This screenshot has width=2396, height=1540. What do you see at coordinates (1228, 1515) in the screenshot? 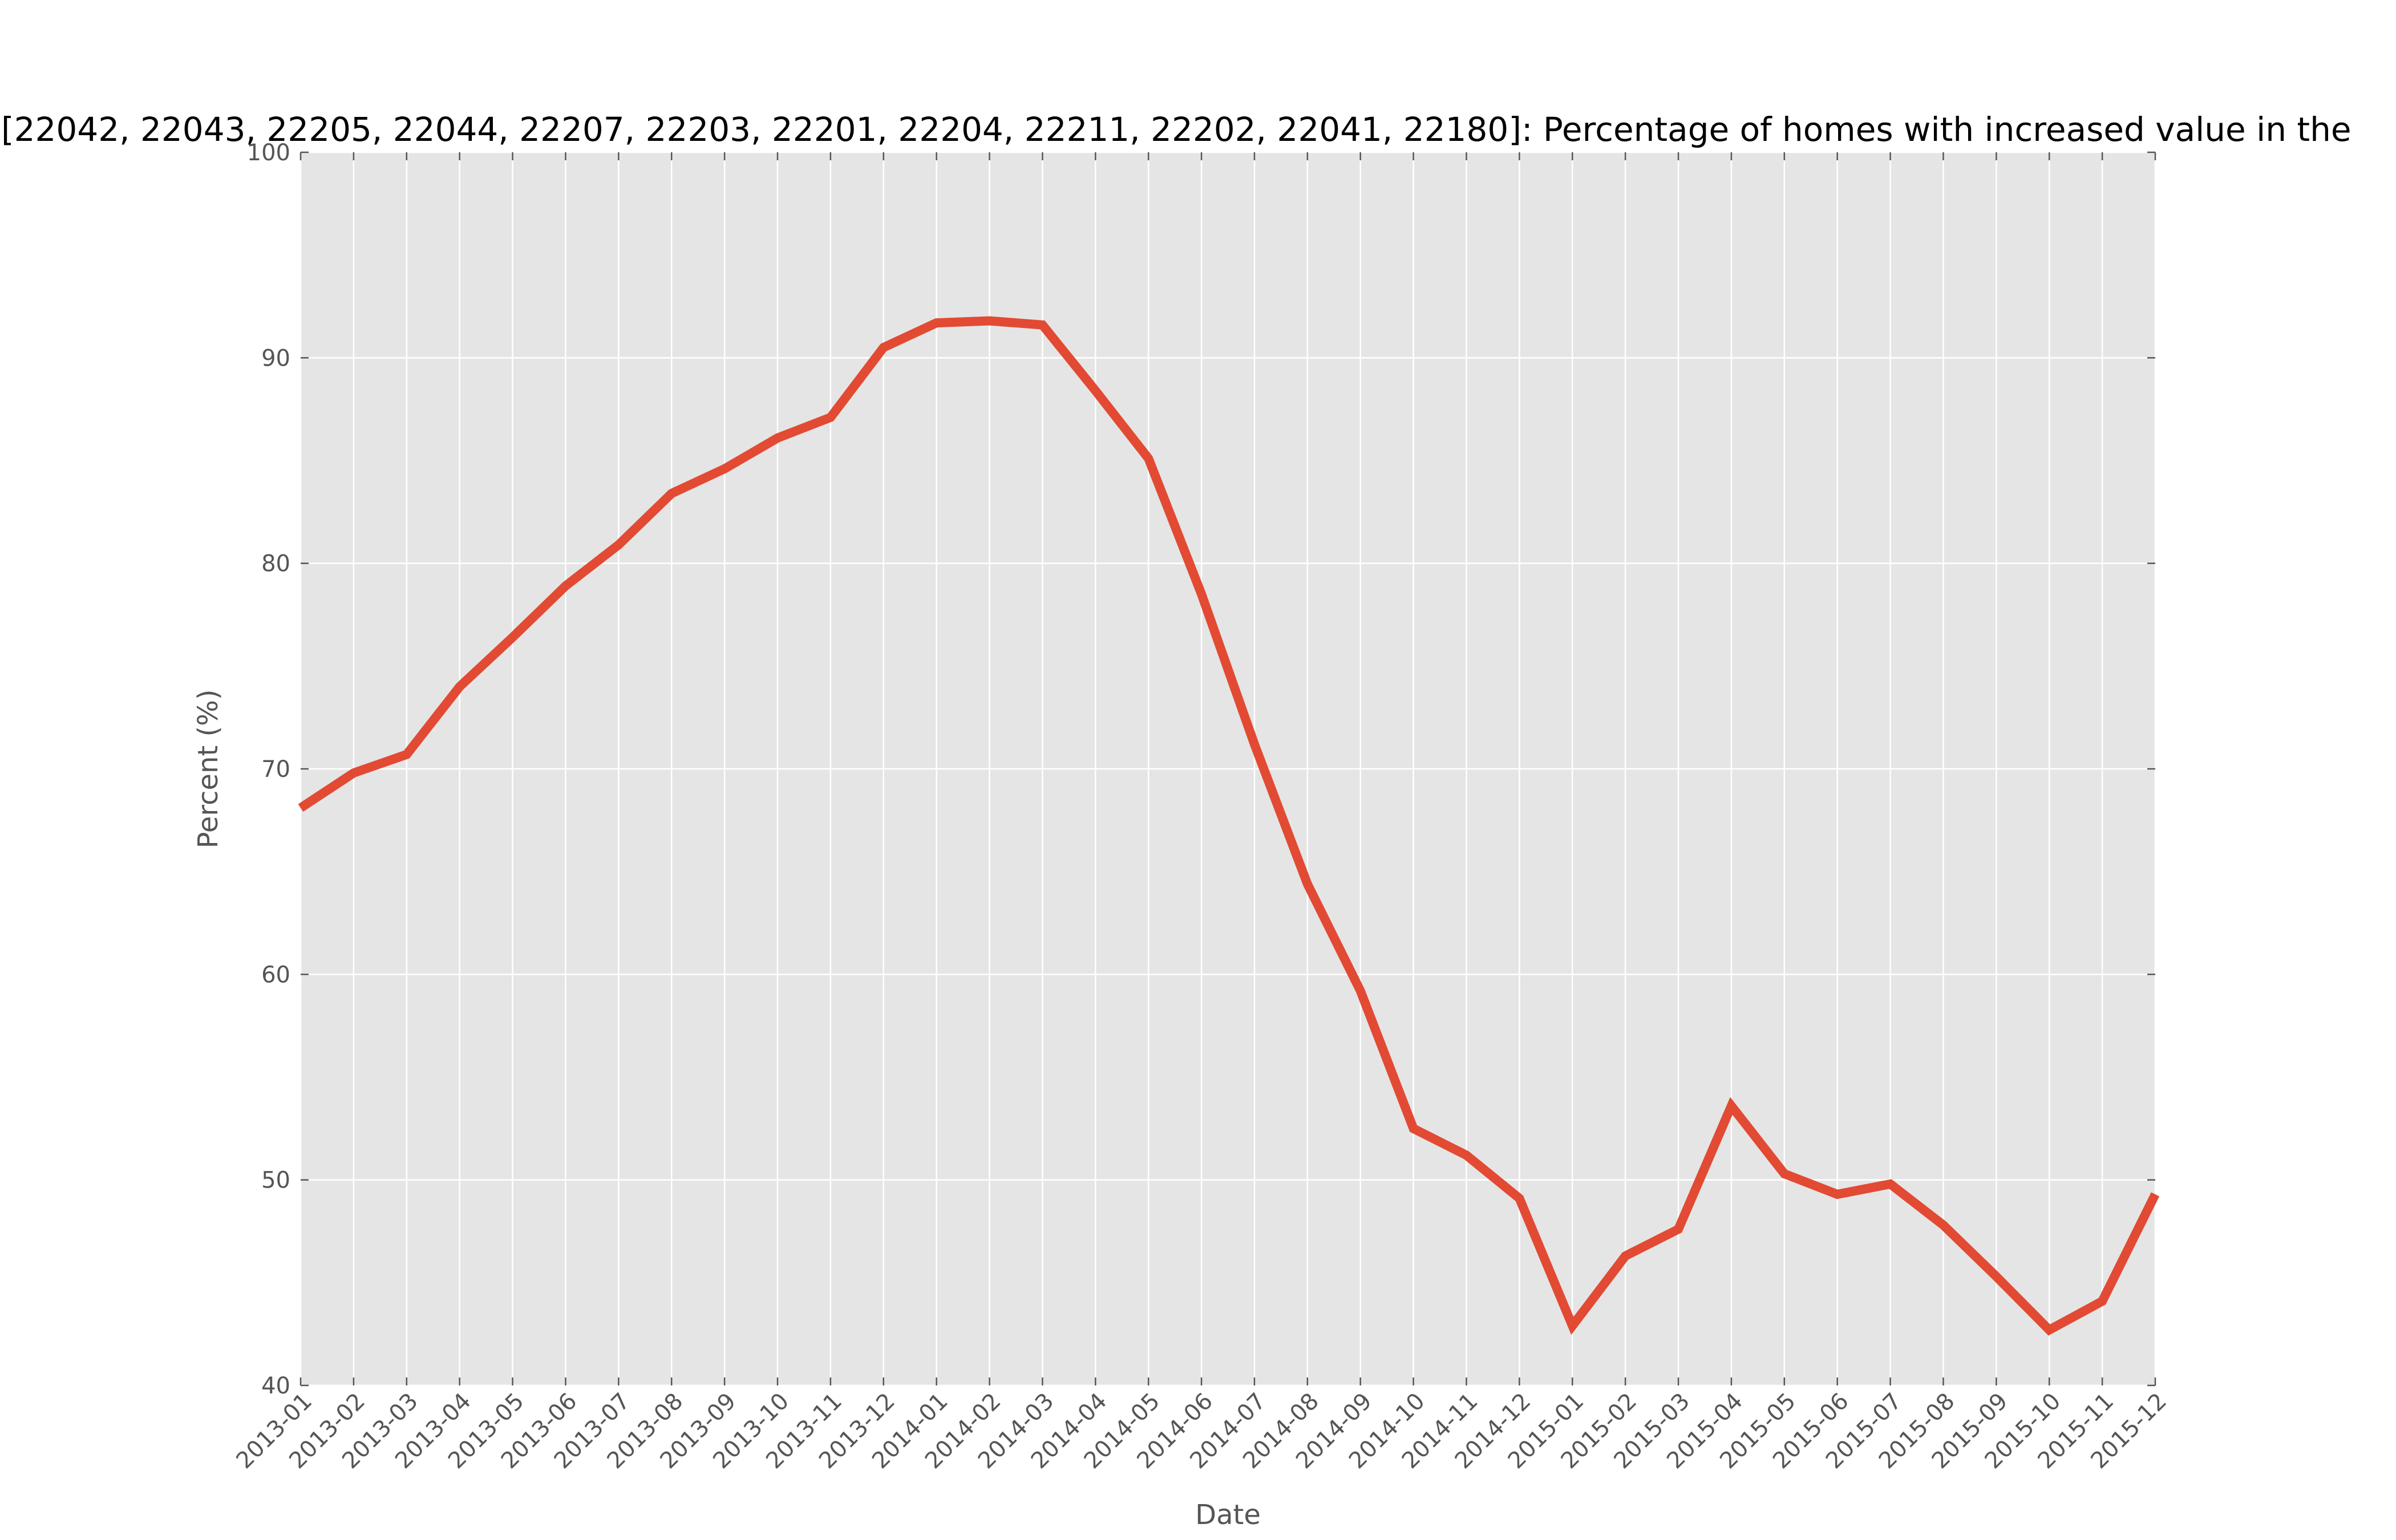
I see `x-axis-title: Date` at bounding box center [1228, 1515].